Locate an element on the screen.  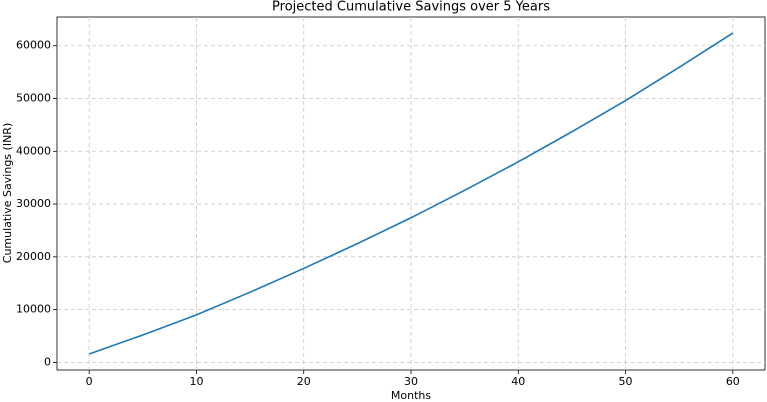
y-tick-label: 50000 is located at coordinates (33, 97).